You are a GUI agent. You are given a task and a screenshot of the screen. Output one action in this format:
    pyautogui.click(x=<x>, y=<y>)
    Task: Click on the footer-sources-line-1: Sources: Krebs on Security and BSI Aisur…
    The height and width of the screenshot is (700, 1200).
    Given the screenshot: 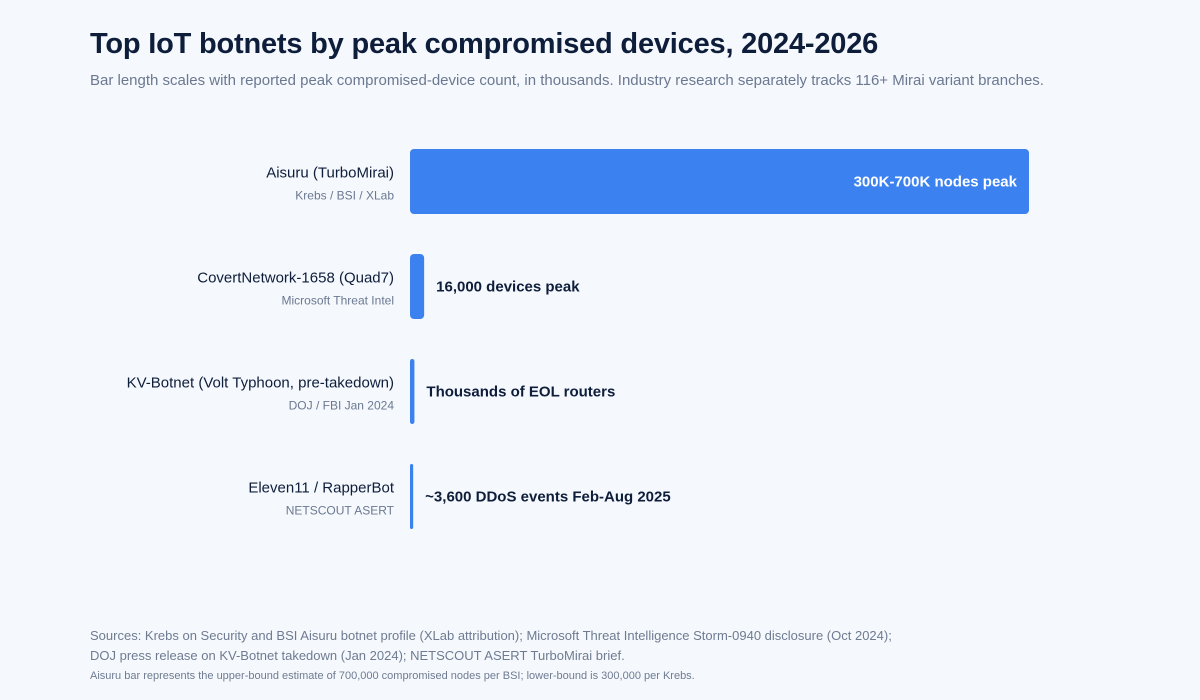 What is the action you would take?
    pyautogui.click(x=491, y=635)
    